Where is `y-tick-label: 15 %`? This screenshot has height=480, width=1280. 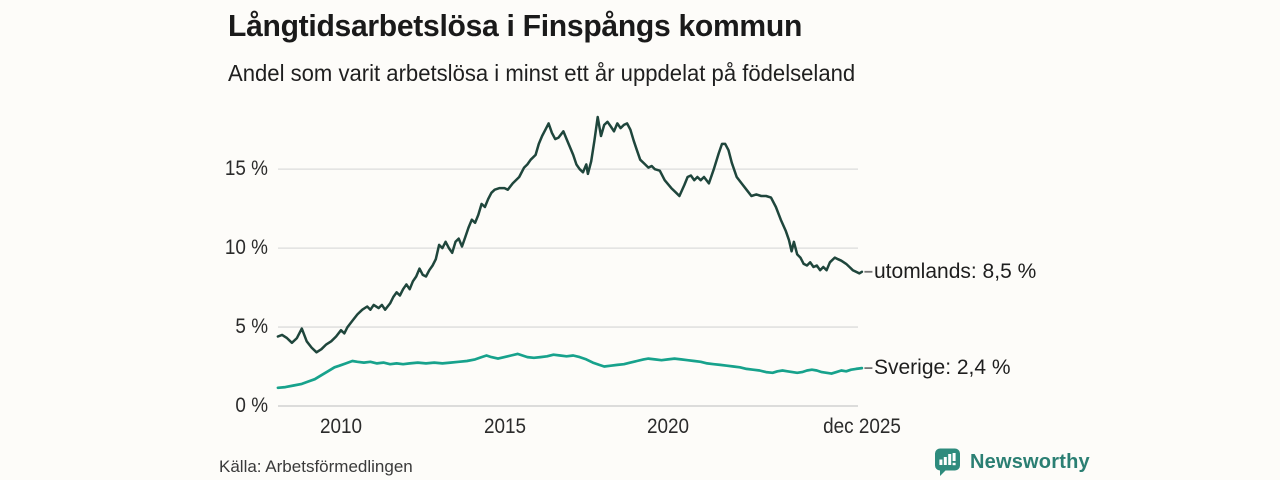 y-tick-label: 15 % is located at coordinates (246, 169).